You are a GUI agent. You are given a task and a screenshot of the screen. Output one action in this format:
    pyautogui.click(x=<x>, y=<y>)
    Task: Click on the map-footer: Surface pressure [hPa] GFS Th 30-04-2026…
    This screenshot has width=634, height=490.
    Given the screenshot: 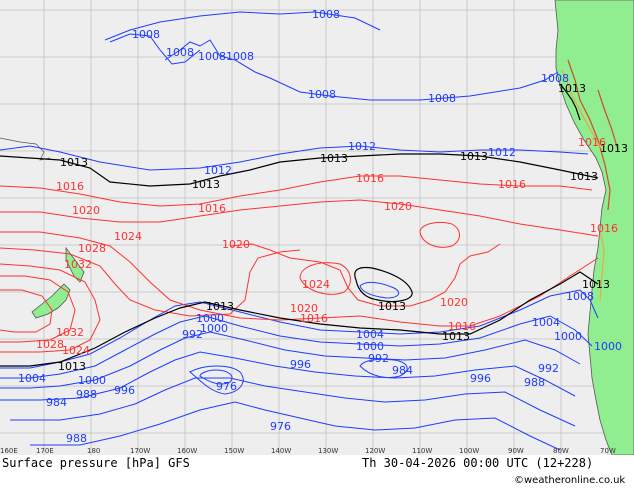 What is the action you would take?
    pyautogui.click(x=317, y=472)
    